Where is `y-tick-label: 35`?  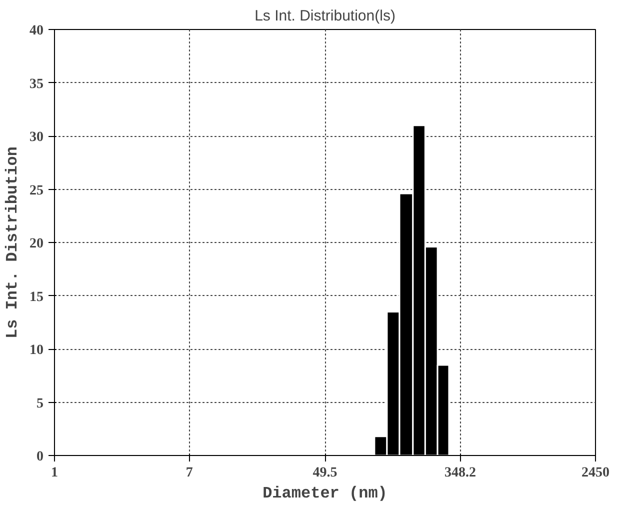 y-tick-label: 35 is located at coordinates (37, 84).